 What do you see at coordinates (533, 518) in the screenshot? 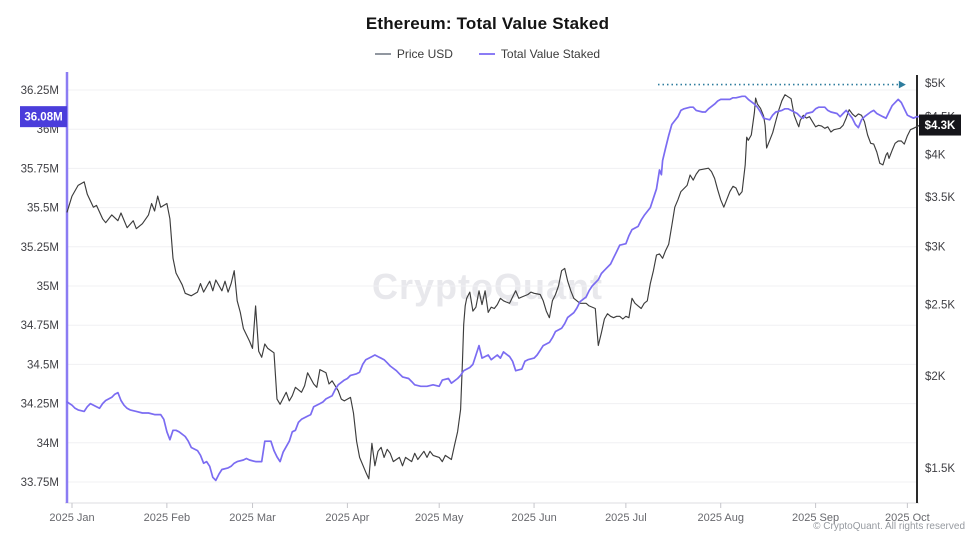
I see `x-axis-label: 2025 Jun` at bounding box center [533, 518].